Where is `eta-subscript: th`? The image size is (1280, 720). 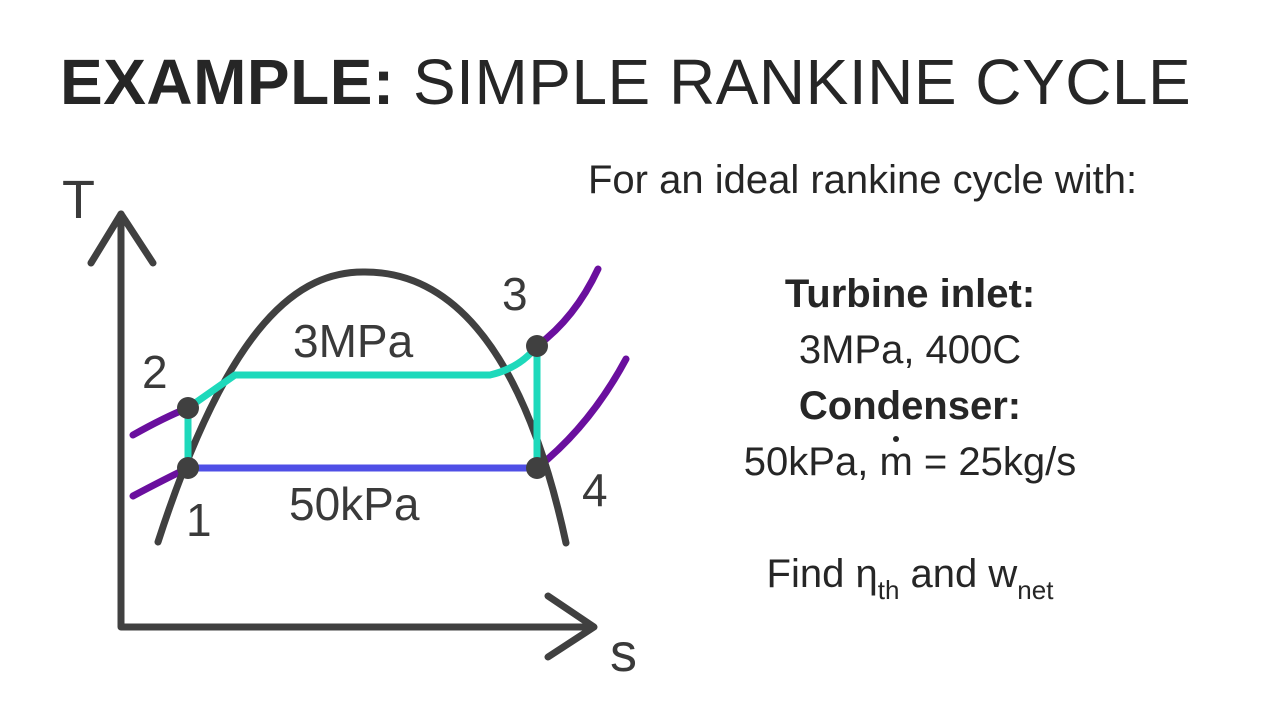 eta-subscript: th is located at coordinates (888, 590).